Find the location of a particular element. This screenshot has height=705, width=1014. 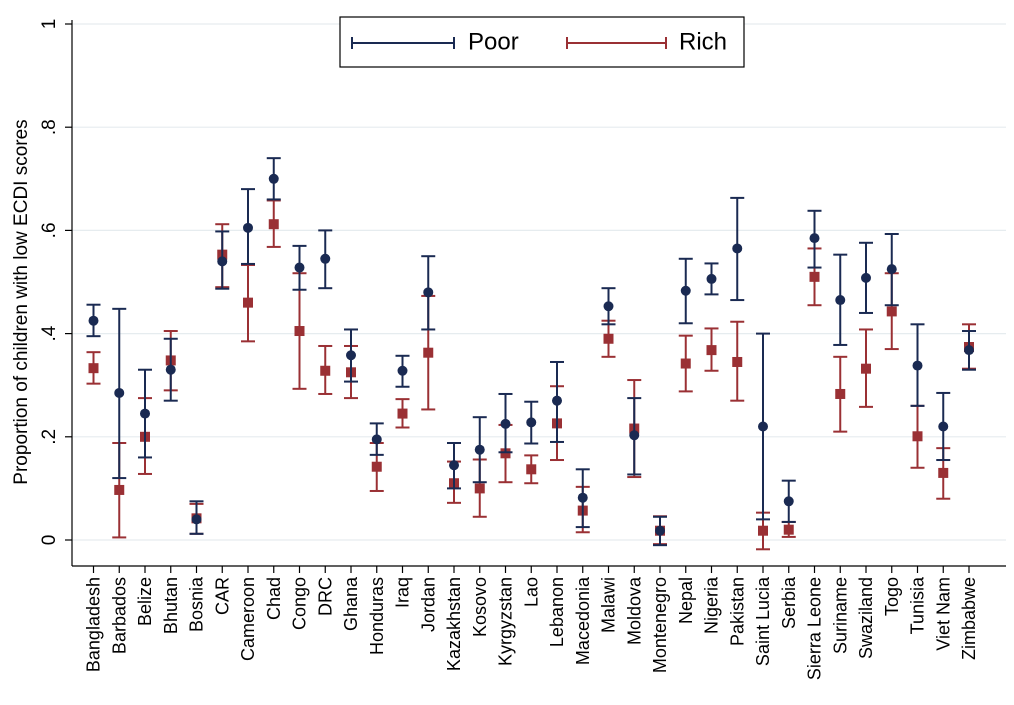

x-tick-label: Zimbabwe is located at coordinates (969, 618).